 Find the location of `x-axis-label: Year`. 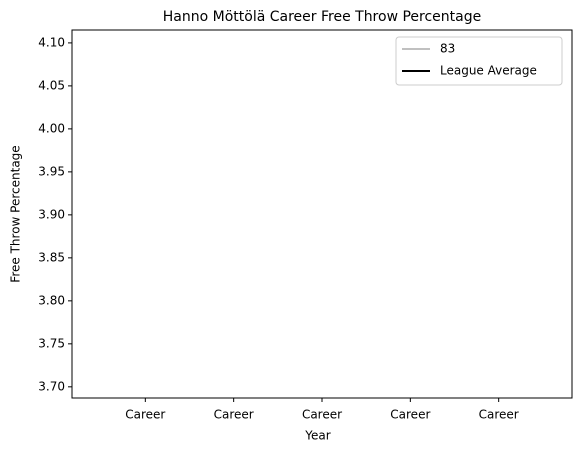

x-axis-label: Year is located at coordinates (317, 436).